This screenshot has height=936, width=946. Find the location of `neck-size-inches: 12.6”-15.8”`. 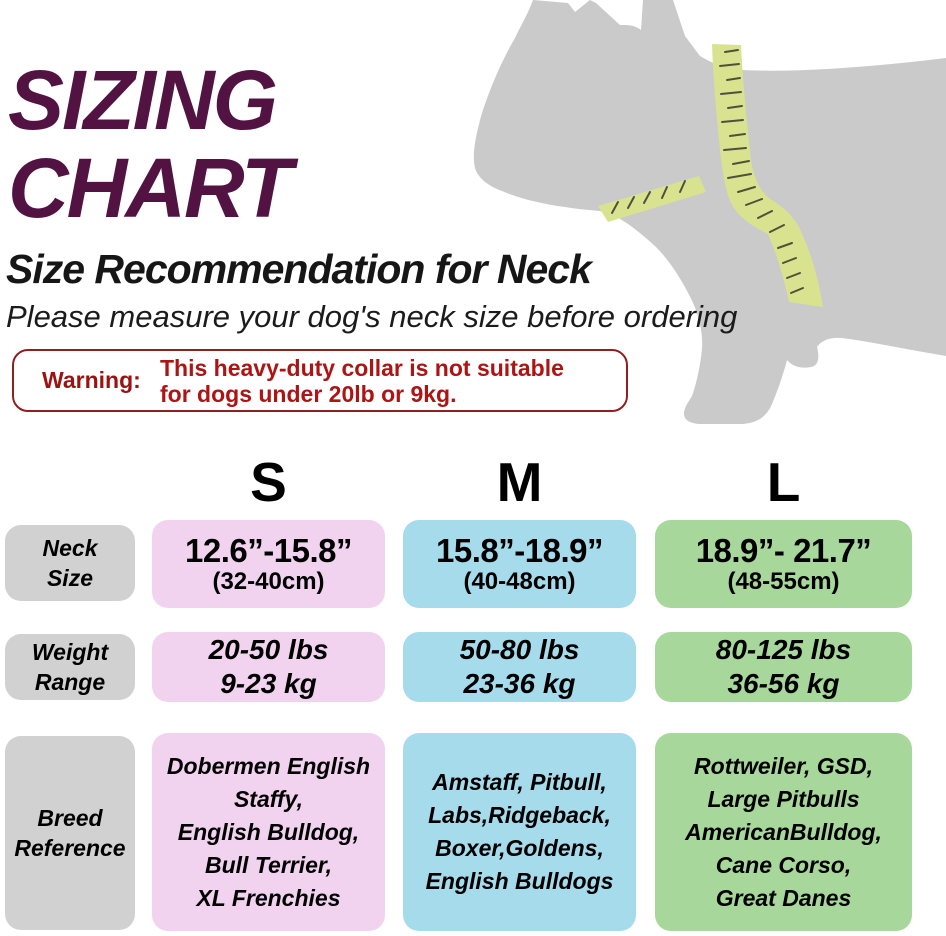

neck-size-inches: 12.6”-15.8” is located at coordinates (268, 550).